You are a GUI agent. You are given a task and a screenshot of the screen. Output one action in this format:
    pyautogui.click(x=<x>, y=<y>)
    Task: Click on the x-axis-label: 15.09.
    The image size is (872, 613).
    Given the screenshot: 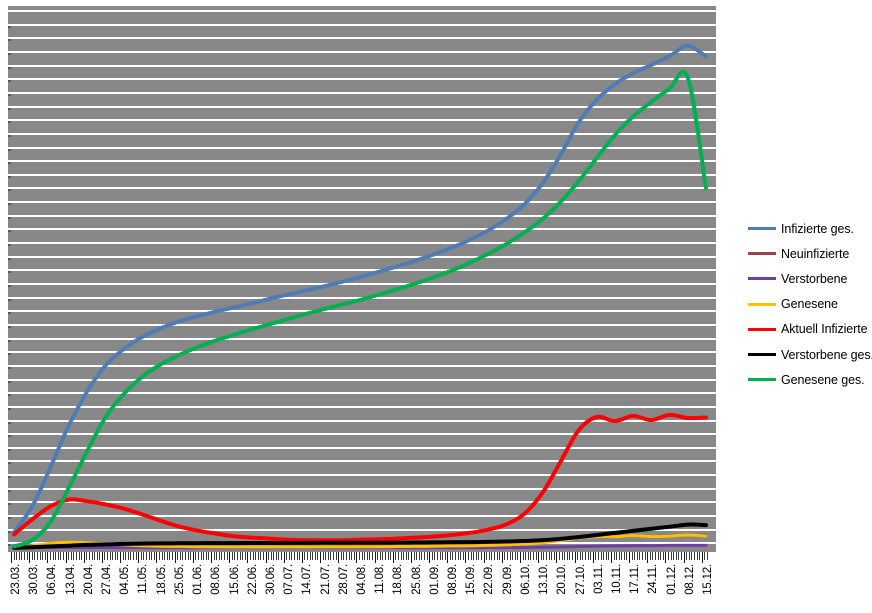 What is the action you would take?
    pyautogui.click(x=471, y=579)
    